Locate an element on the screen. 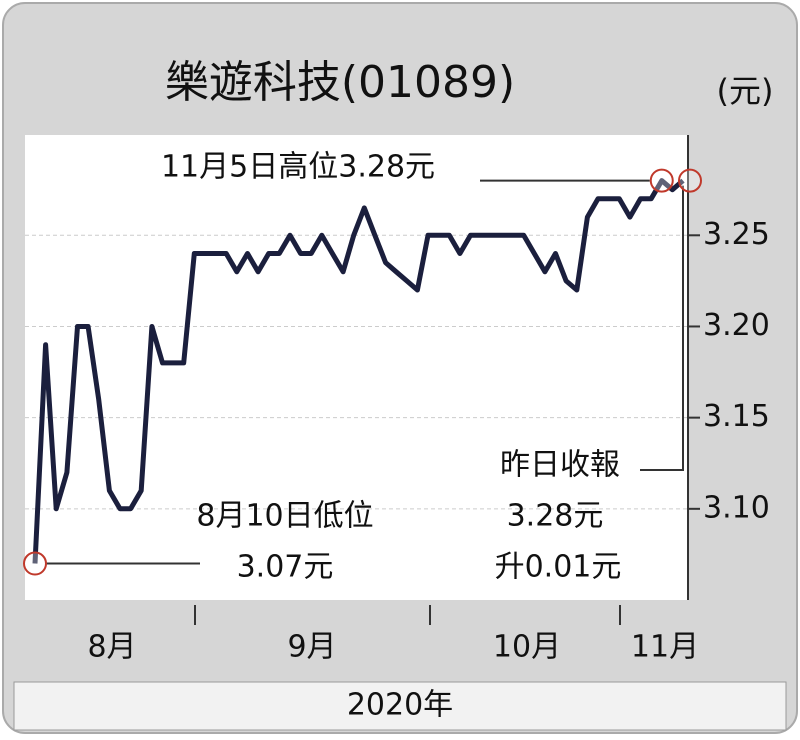  year-band is located at coordinates (400, 706).